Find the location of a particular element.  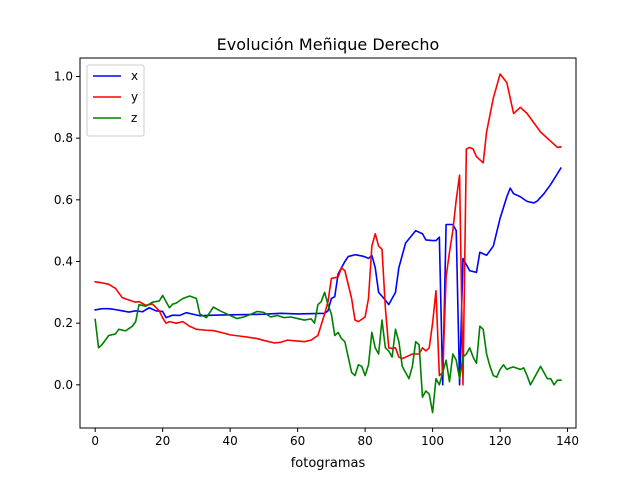

legend-label-x: x is located at coordinates (134, 76).